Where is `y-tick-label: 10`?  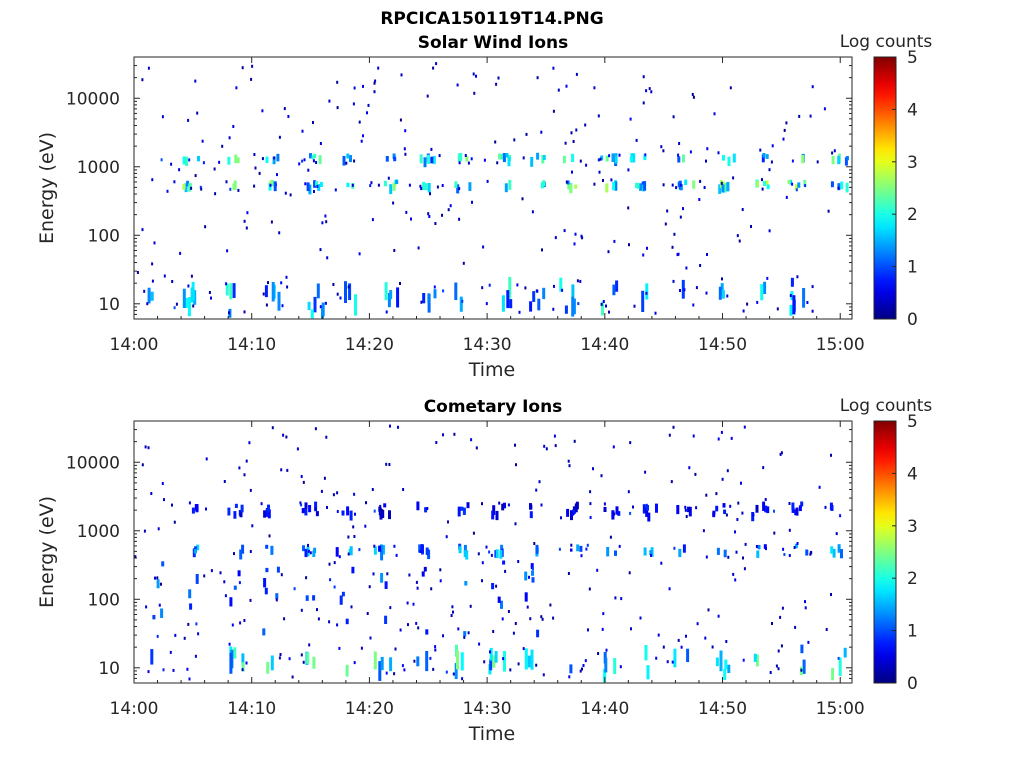 y-tick-label: 10 is located at coordinates (109, 305).